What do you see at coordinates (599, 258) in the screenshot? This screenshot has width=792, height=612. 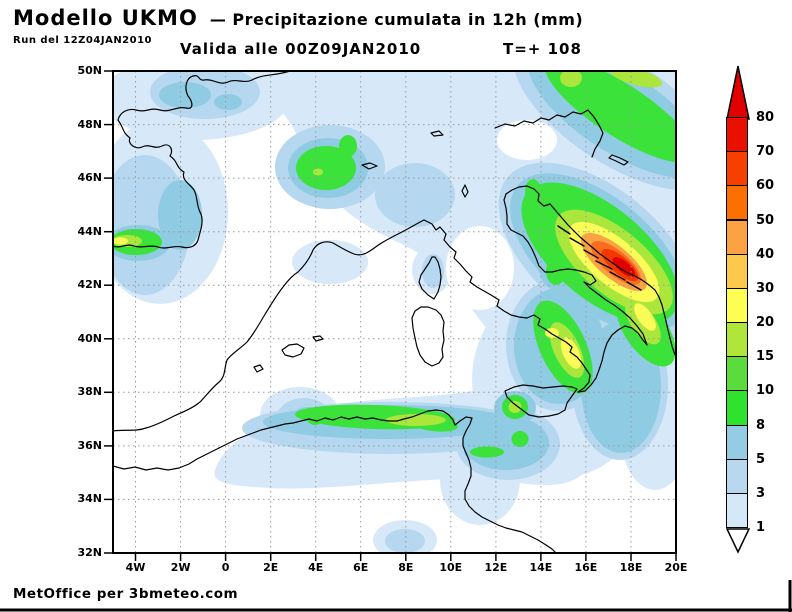 I see `dalmatian-islands` at bounding box center [599, 258].